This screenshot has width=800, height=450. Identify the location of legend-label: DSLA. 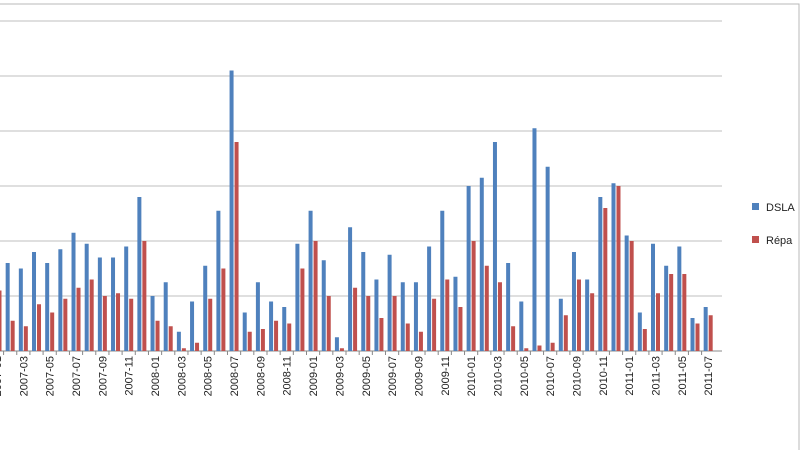
(780, 208).